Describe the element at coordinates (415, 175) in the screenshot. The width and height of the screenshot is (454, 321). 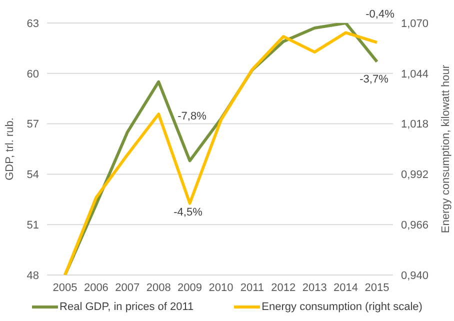
I see `y2-tick-label: 0,992` at that location.